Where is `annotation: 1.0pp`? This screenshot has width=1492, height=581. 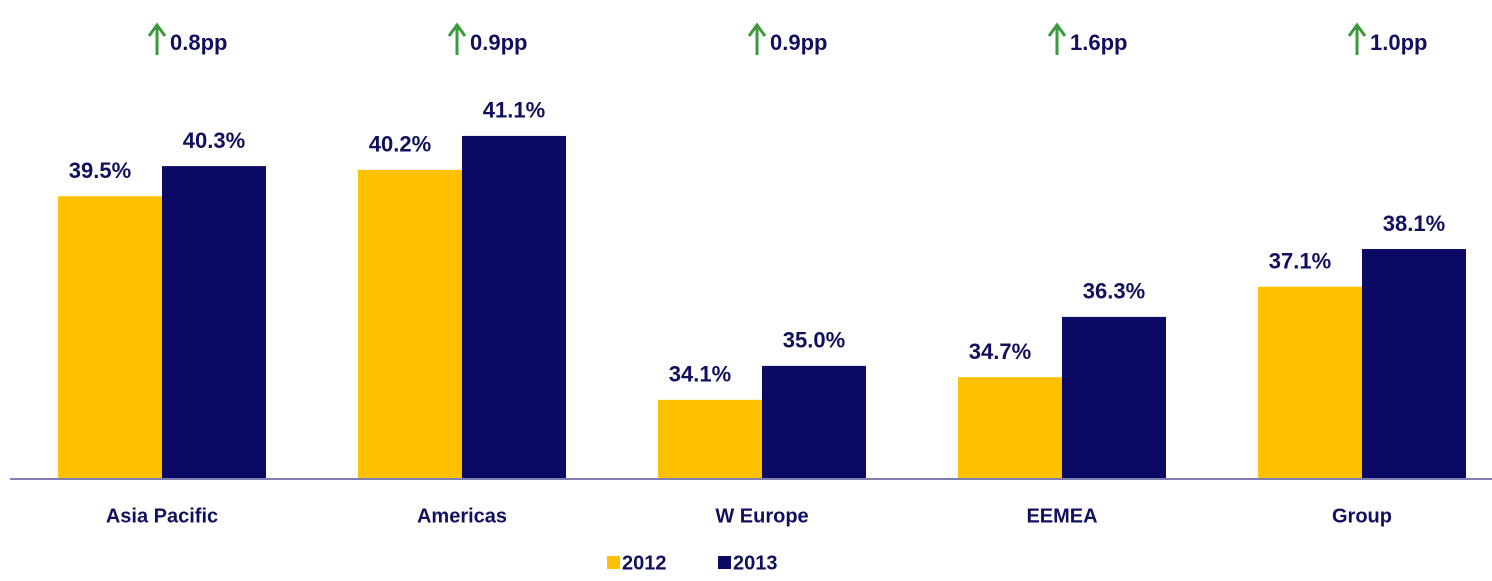 annotation: 1.0pp is located at coordinates (1398, 42).